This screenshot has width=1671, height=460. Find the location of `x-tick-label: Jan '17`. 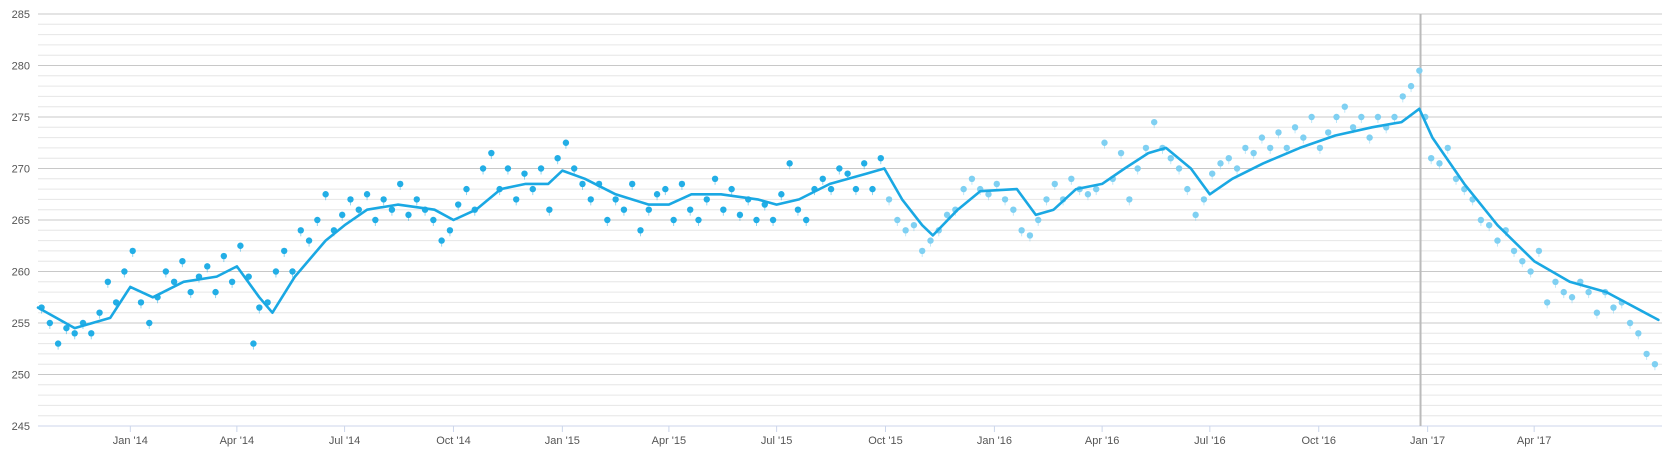

x-tick-label: Jan '17 is located at coordinates (1427, 441).